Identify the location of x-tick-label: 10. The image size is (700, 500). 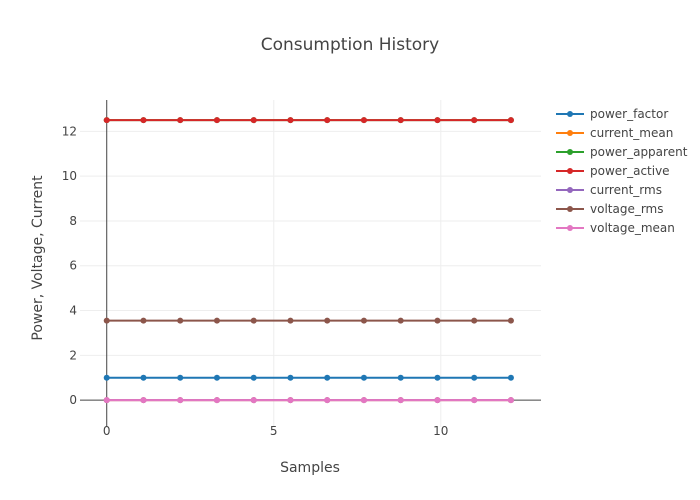
(440, 431).